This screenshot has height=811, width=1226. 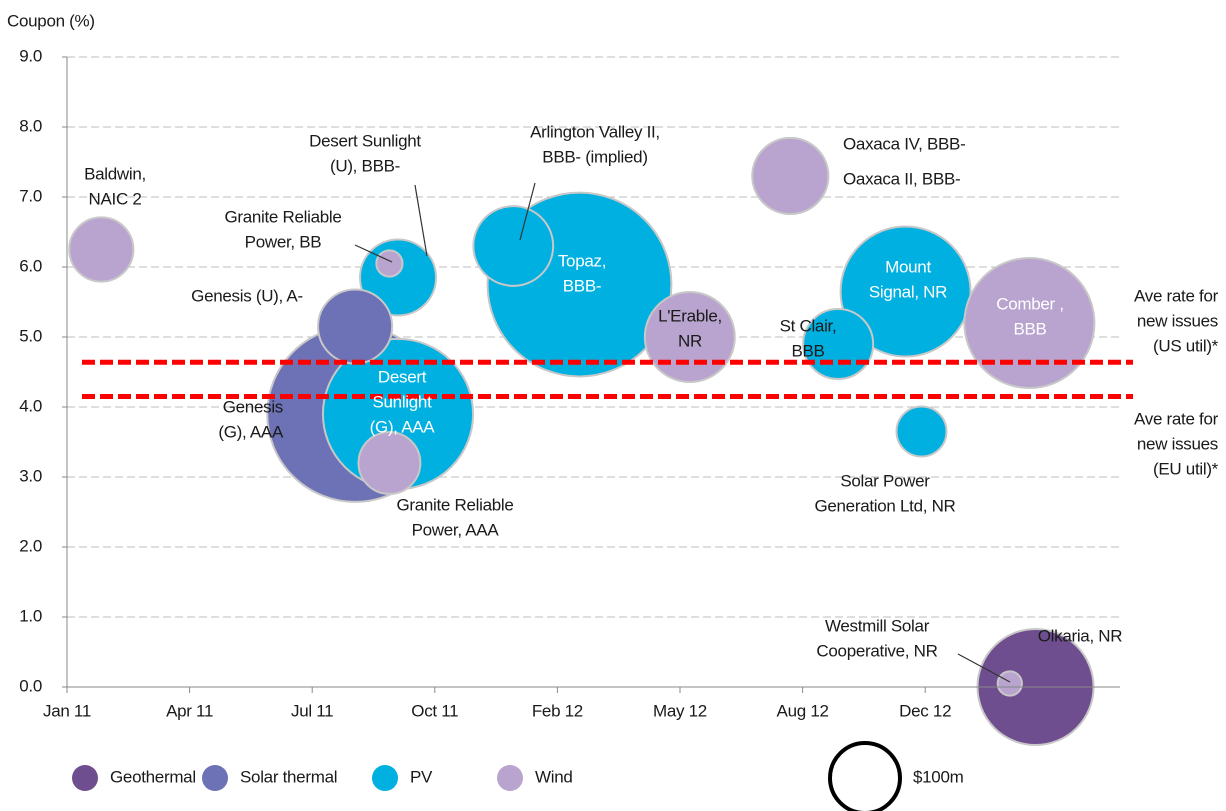 What do you see at coordinates (189, 710) in the screenshot?
I see `x-tick-label: Apr 11` at bounding box center [189, 710].